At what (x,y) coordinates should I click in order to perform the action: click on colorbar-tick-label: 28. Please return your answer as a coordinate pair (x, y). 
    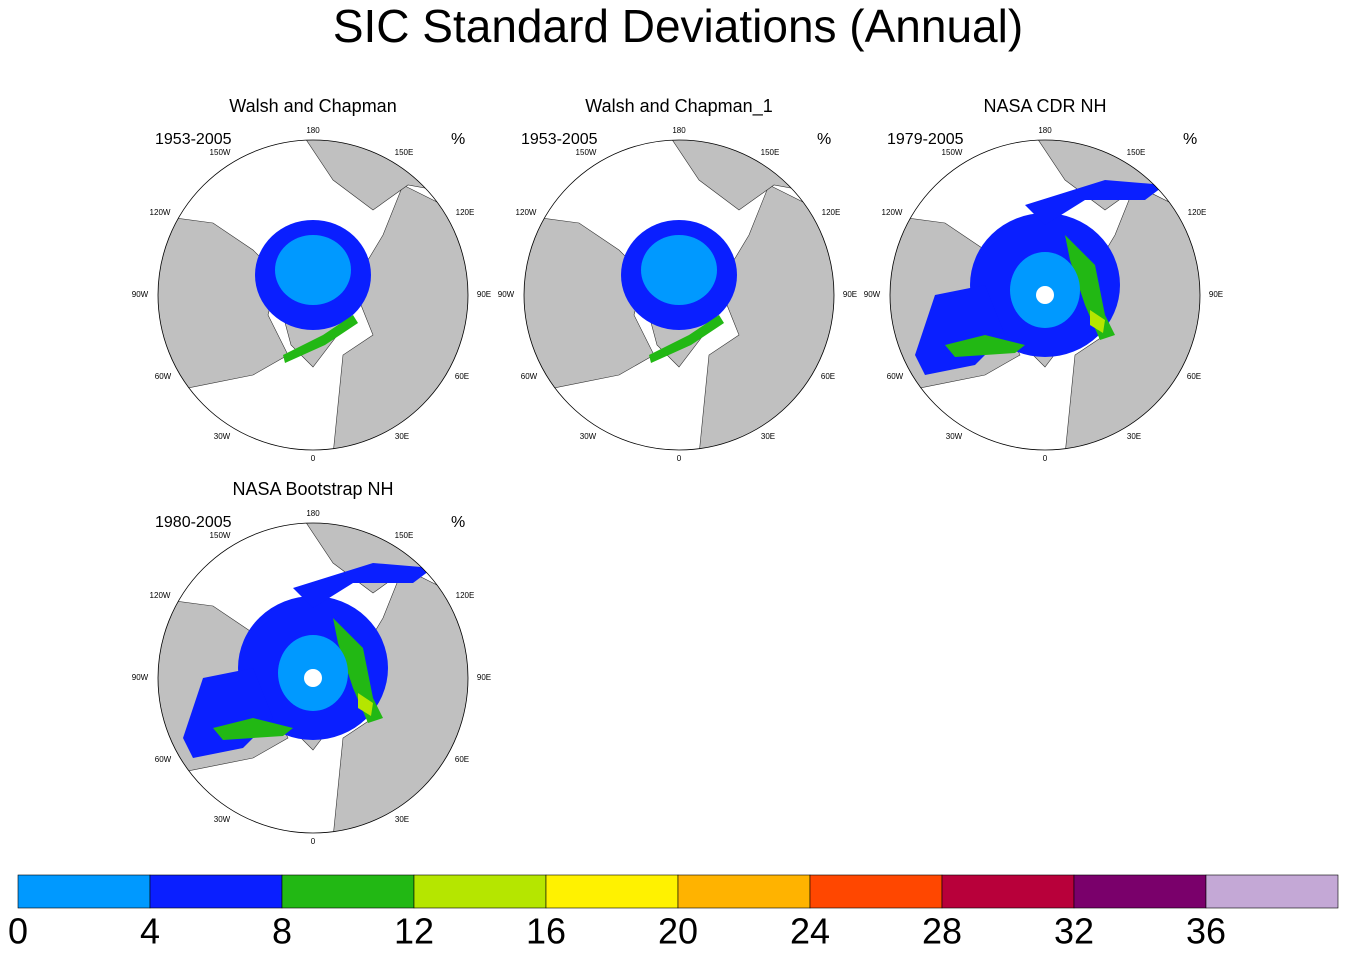
    Looking at the image, I should click on (942, 931).